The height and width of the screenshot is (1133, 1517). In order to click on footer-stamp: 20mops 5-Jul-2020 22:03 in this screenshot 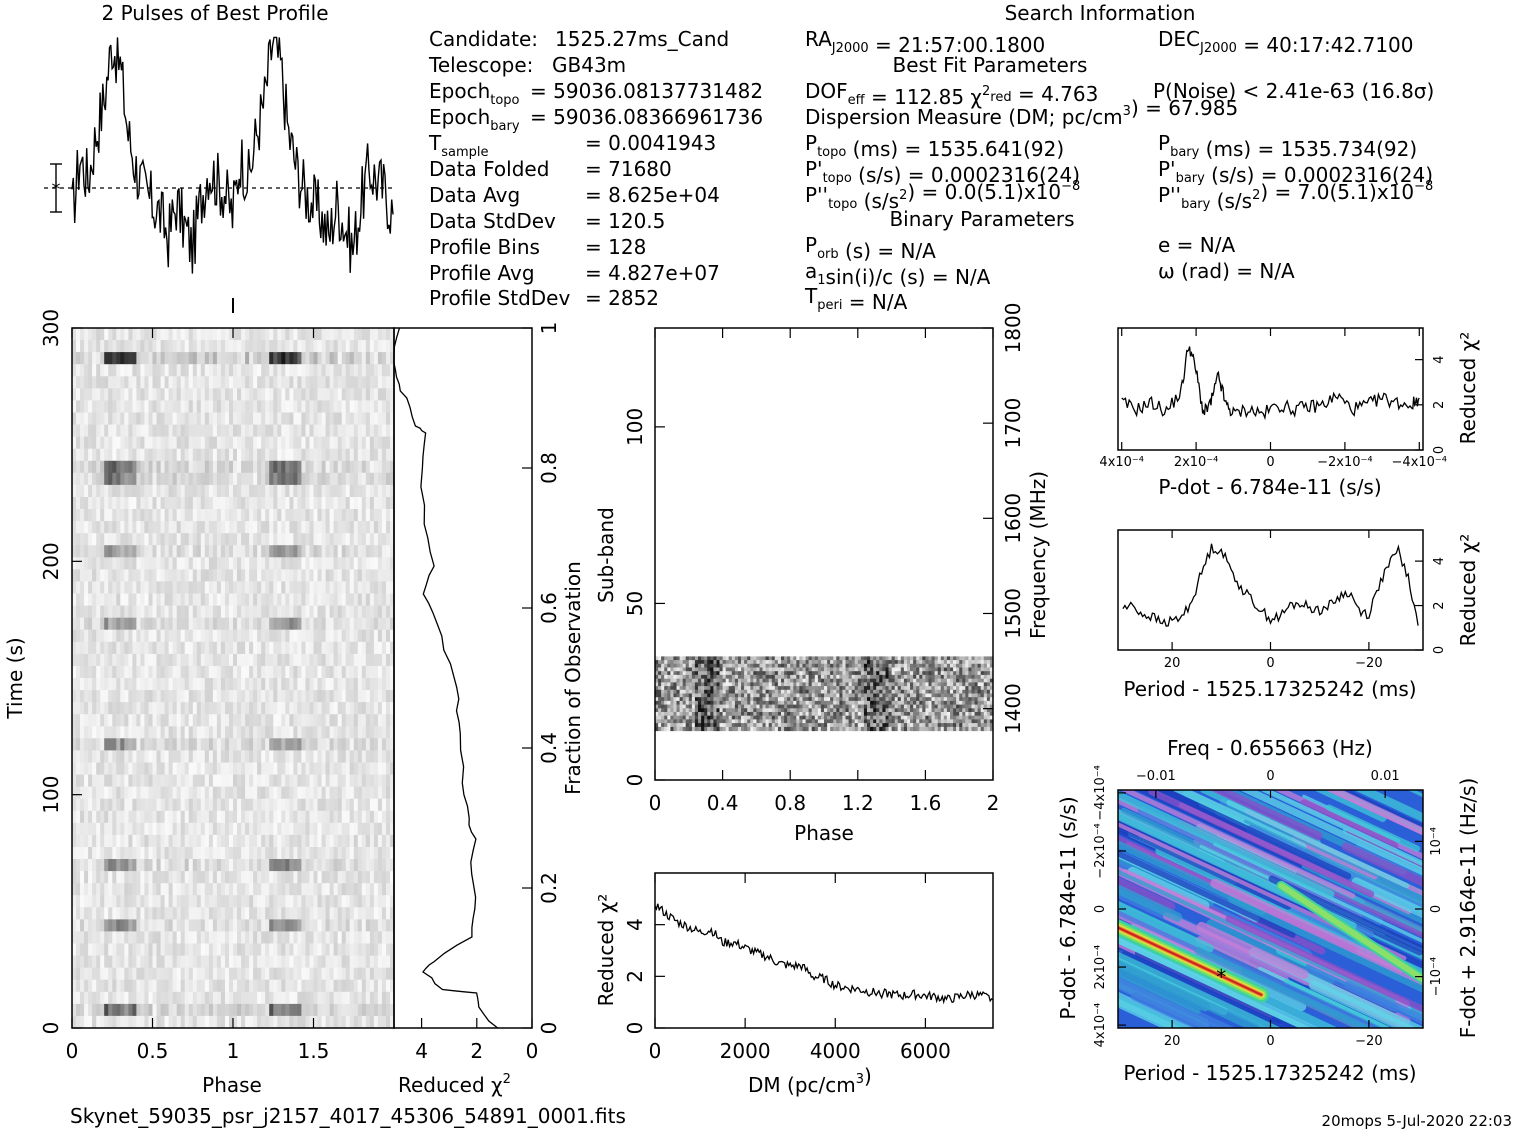, I will do `click(1417, 1121)`.